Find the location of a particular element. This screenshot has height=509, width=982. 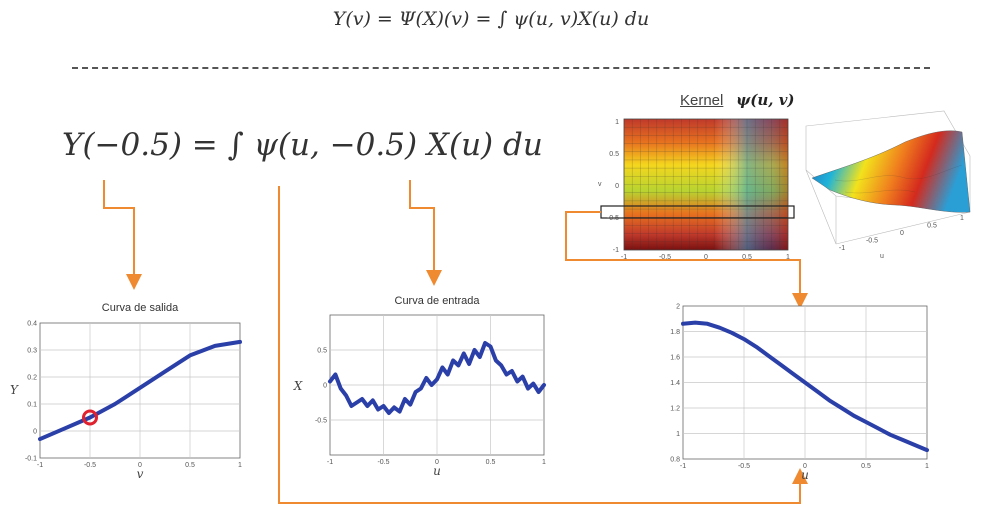

y-tick-label: 0.1 is located at coordinates (32, 405).